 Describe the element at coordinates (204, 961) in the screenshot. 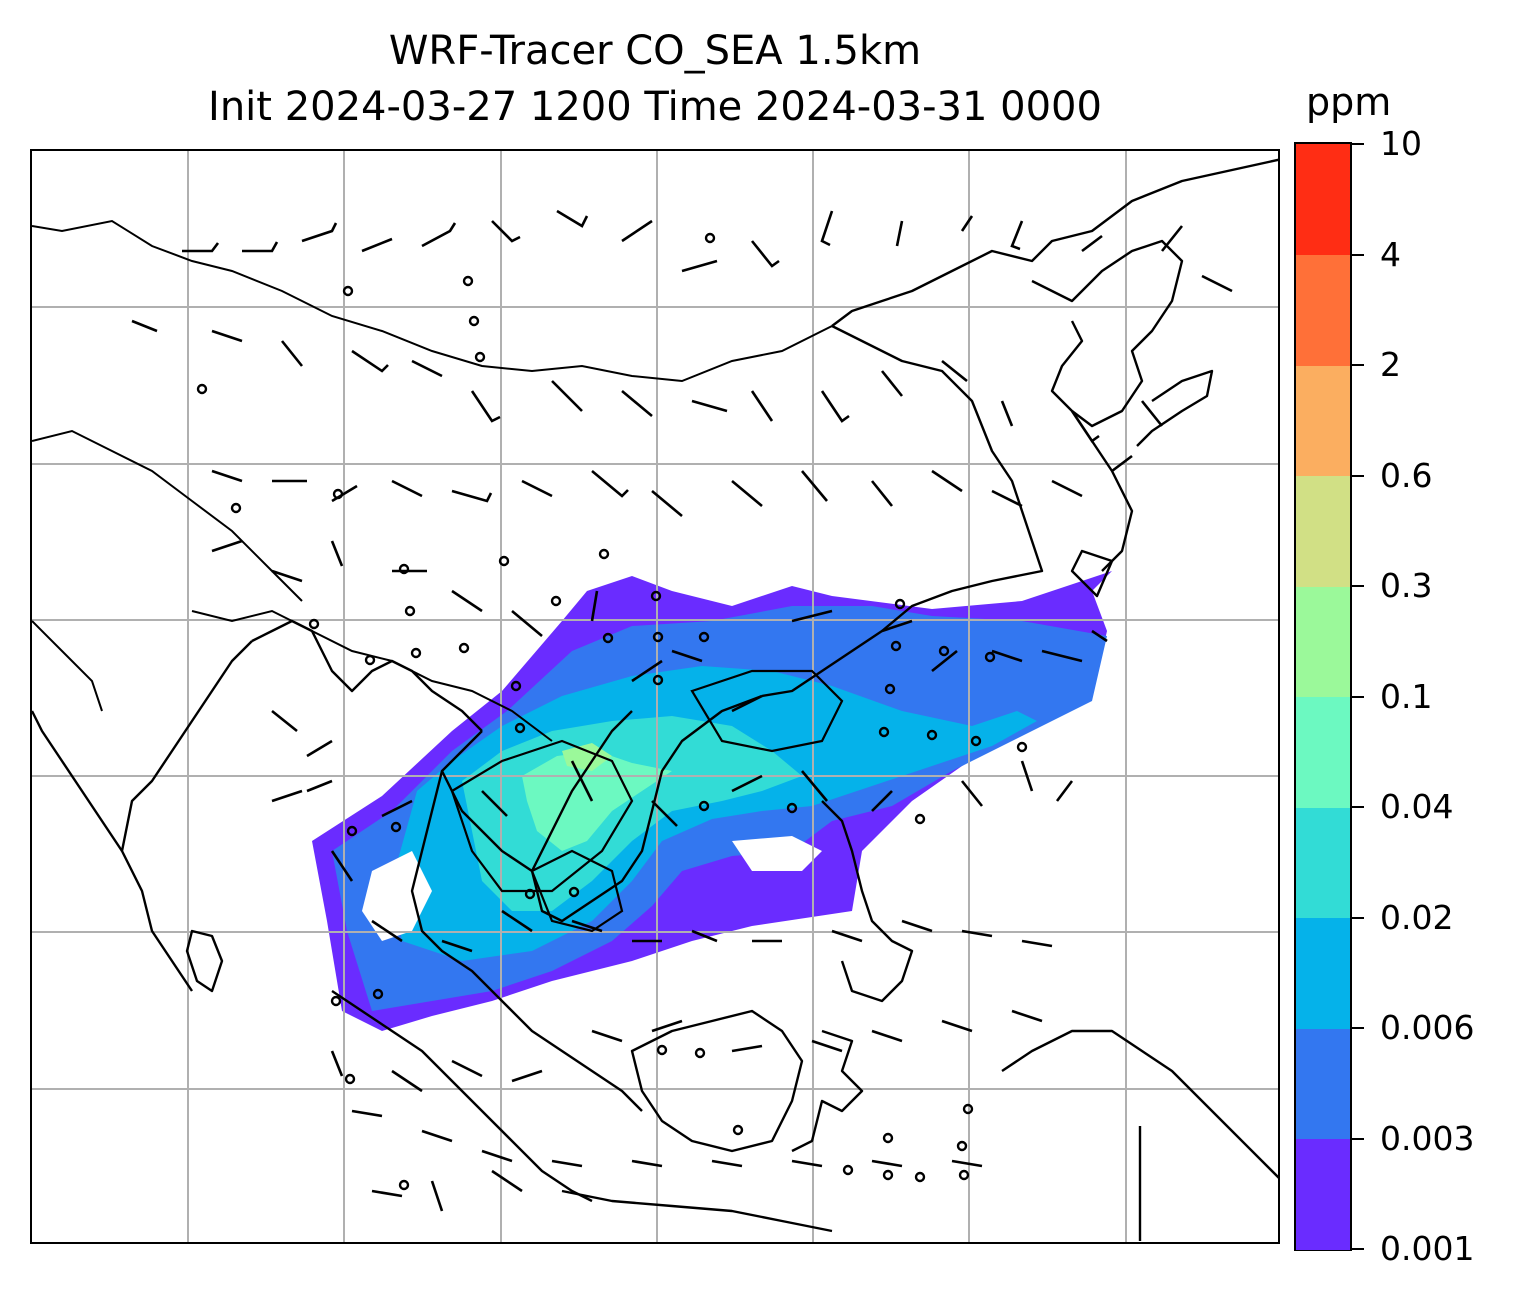

I see `coast-sri-lanka` at that location.